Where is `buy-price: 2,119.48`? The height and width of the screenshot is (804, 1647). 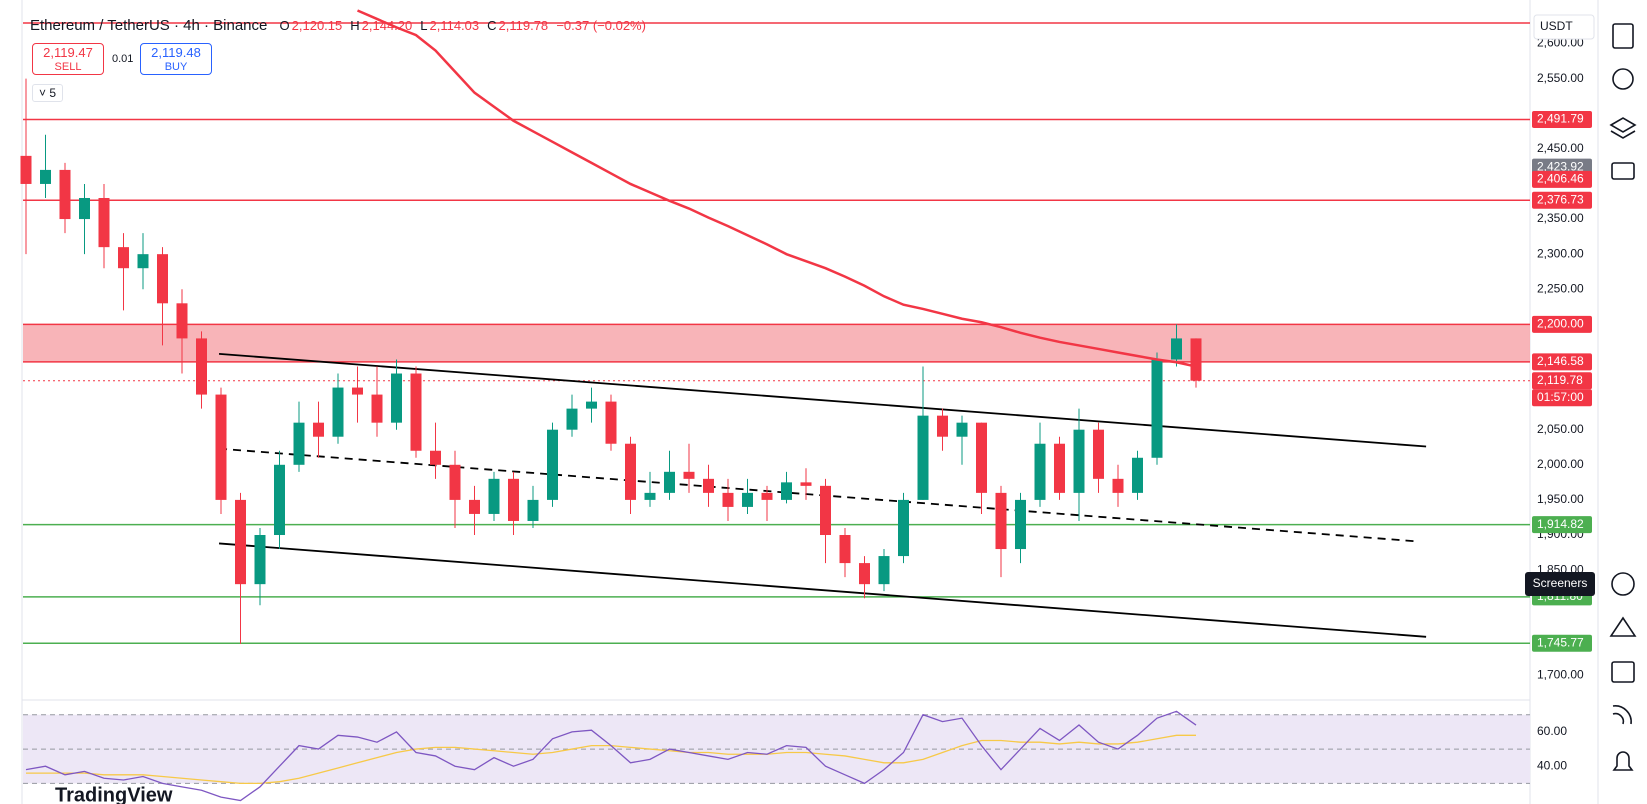
buy-price: 2,119.48 is located at coordinates (176, 52).